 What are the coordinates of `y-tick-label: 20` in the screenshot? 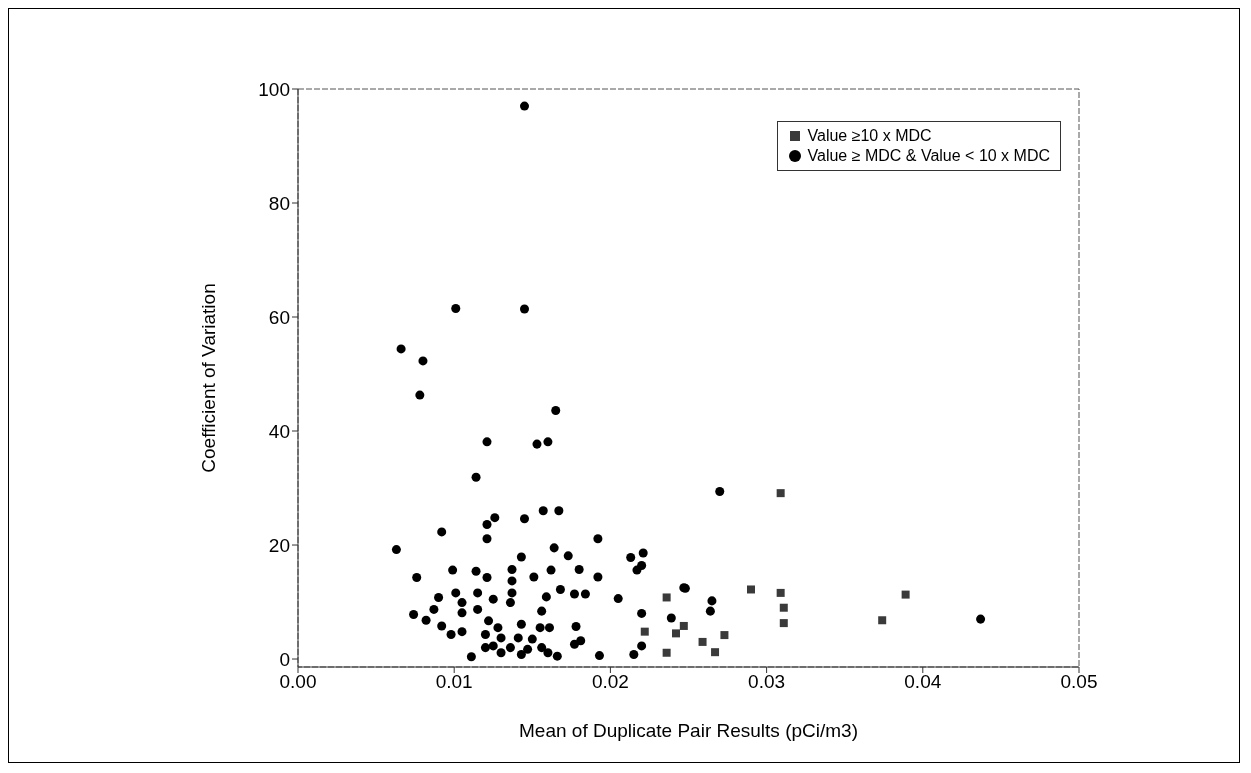 It's located at (279, 545).